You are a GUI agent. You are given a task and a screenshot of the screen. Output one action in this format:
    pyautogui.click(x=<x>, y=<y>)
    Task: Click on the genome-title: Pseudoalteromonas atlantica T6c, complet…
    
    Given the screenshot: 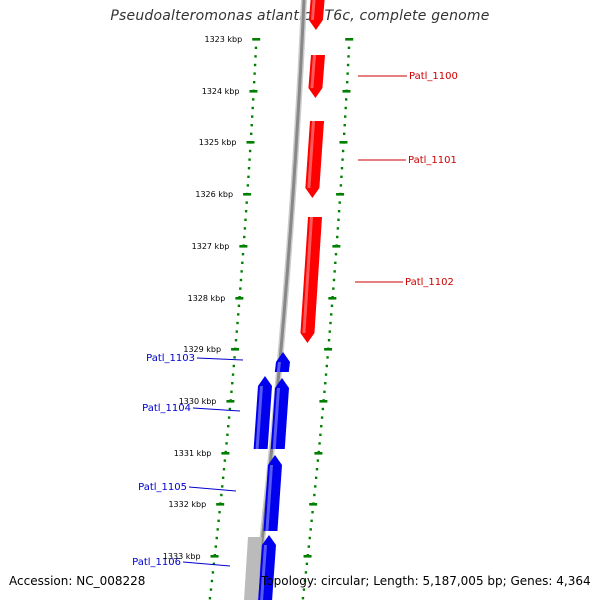 What is the action you would take?
    pyautogui.click(x=300, y=16)
    